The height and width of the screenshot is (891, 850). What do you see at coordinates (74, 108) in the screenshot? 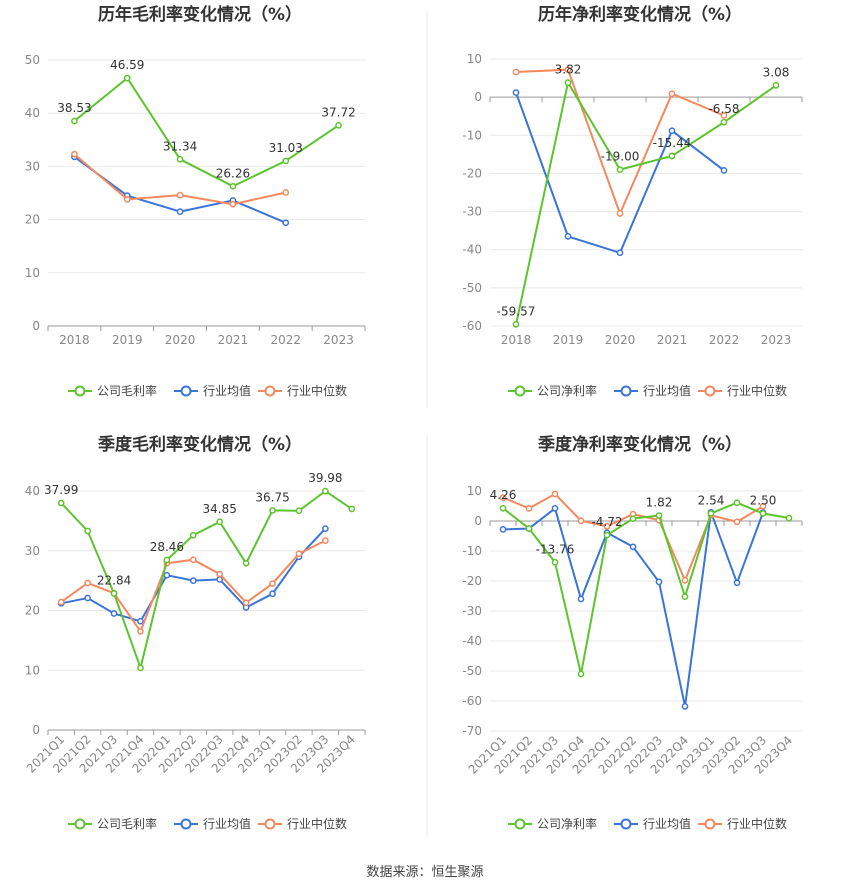
I see `data-label: 38.53` at bounding box center [74, 108].